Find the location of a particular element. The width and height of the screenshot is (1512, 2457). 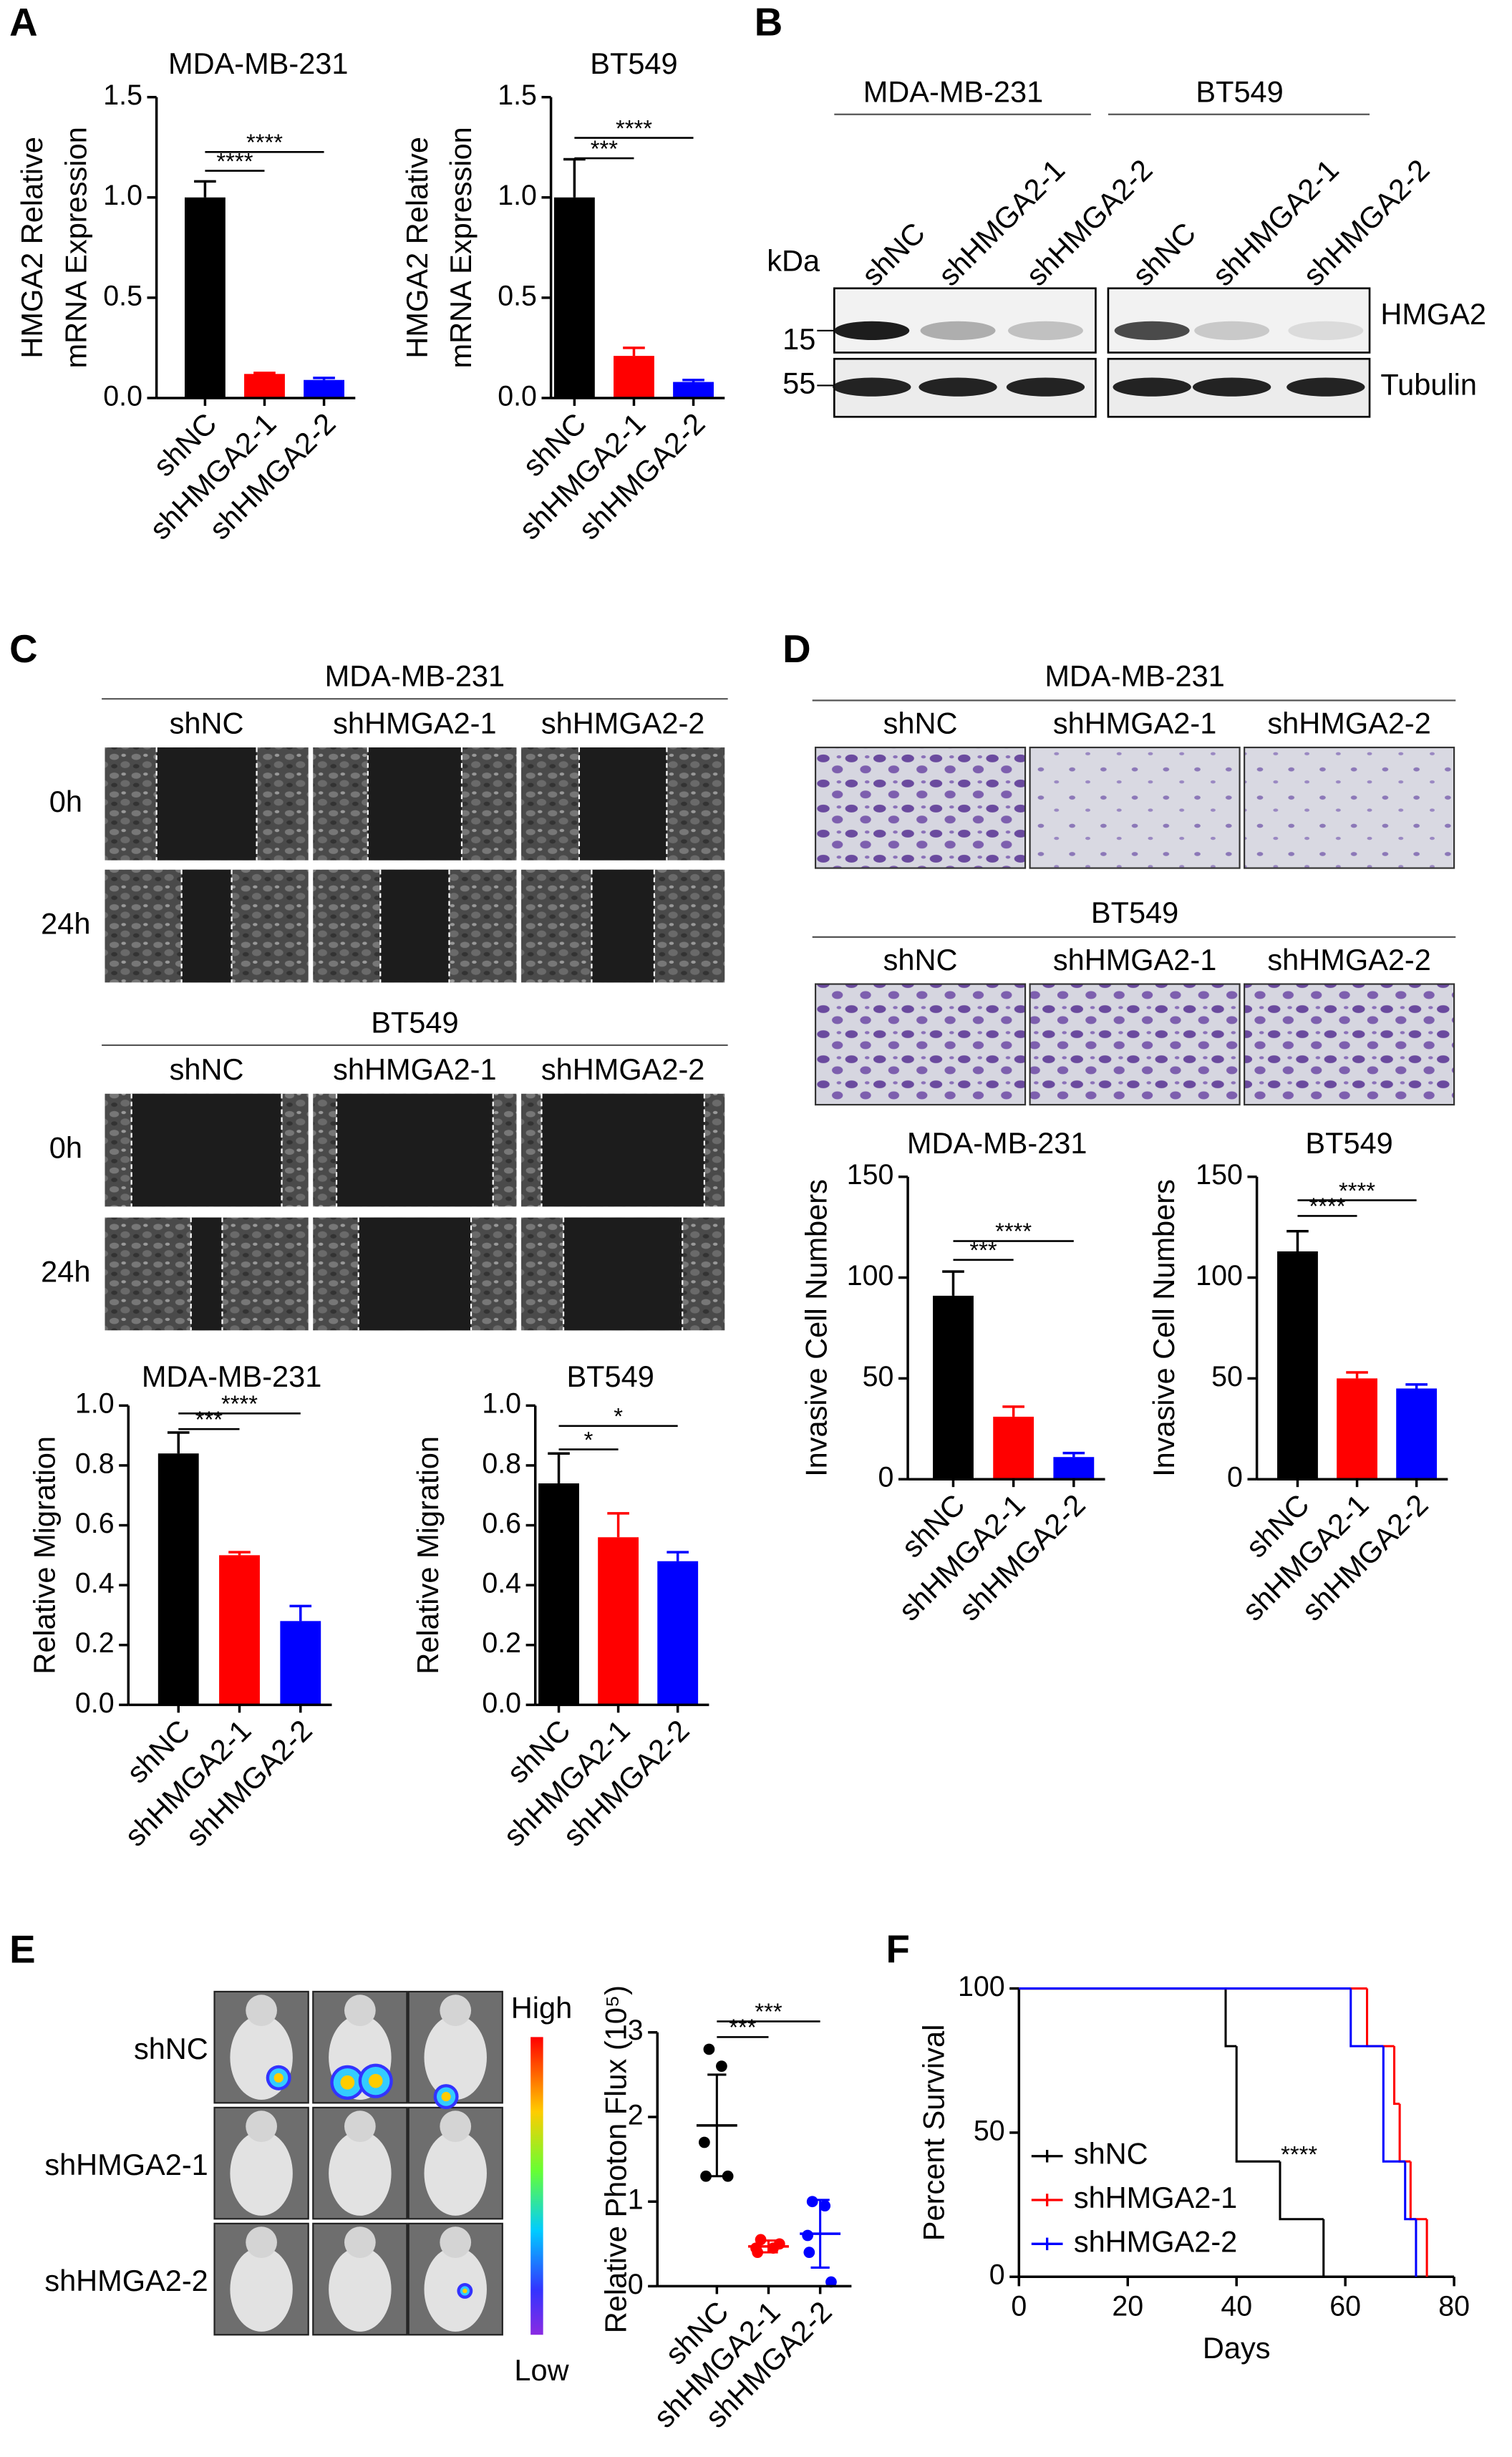

blot-group-label: MDA-MB-231 is located at coordinates (954, 91).